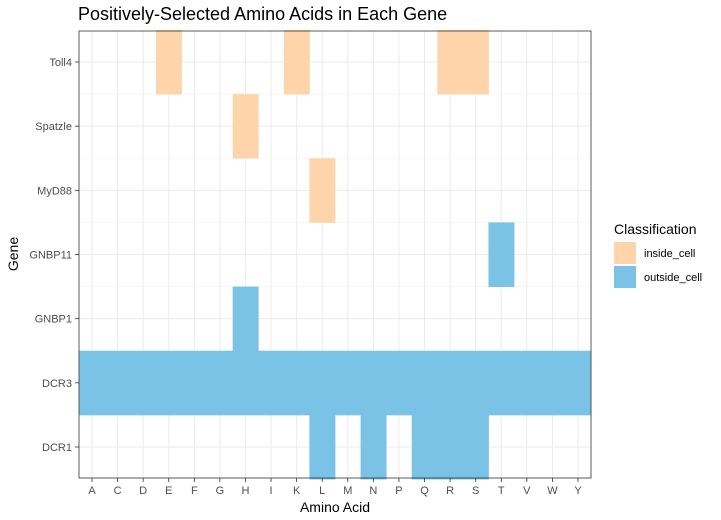 The image size is (721, 520). Describe the element at coordinates (168, 491) in the screenshot. I see `x-tick-label: E` at that location.